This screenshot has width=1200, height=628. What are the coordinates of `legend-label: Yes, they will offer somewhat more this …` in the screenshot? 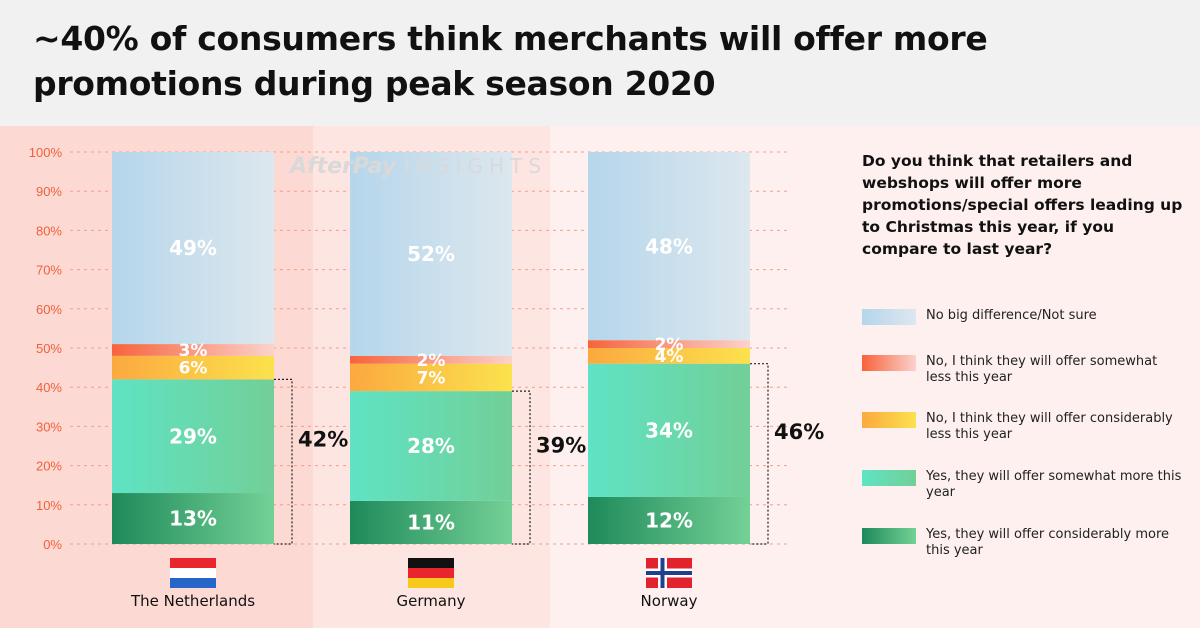 It's located at (1054, 484).